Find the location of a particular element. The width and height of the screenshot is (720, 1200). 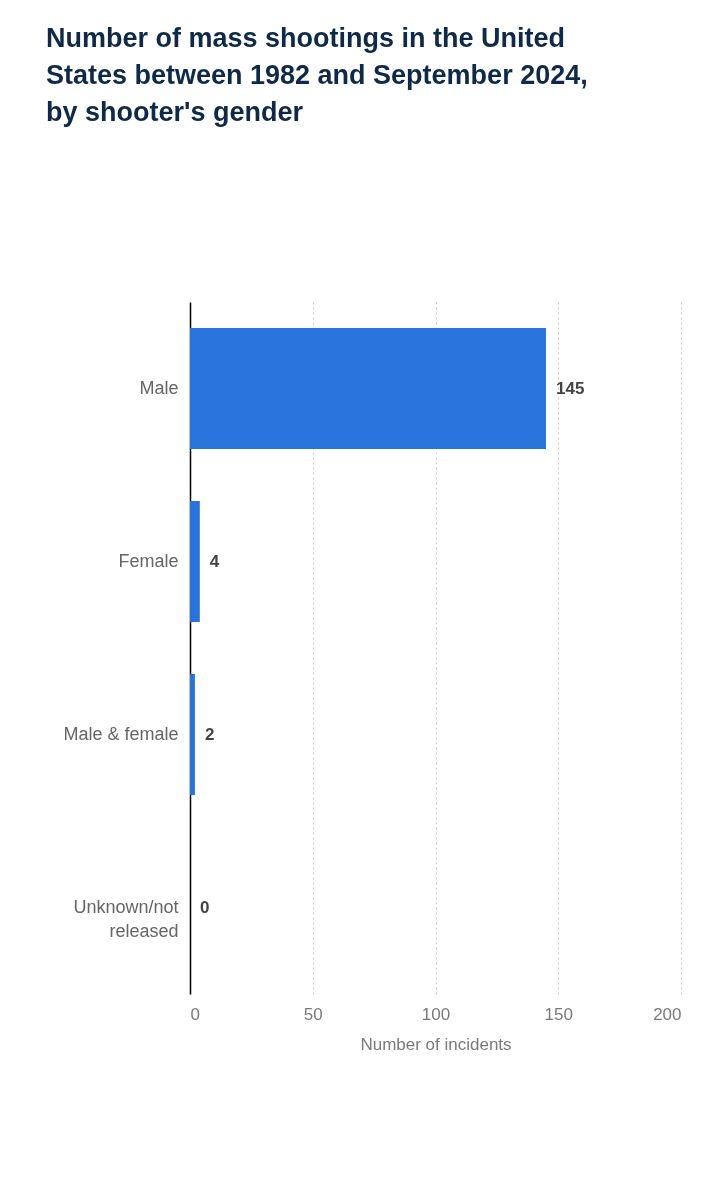

data-label: 2 is located at coordinates (209, 734).